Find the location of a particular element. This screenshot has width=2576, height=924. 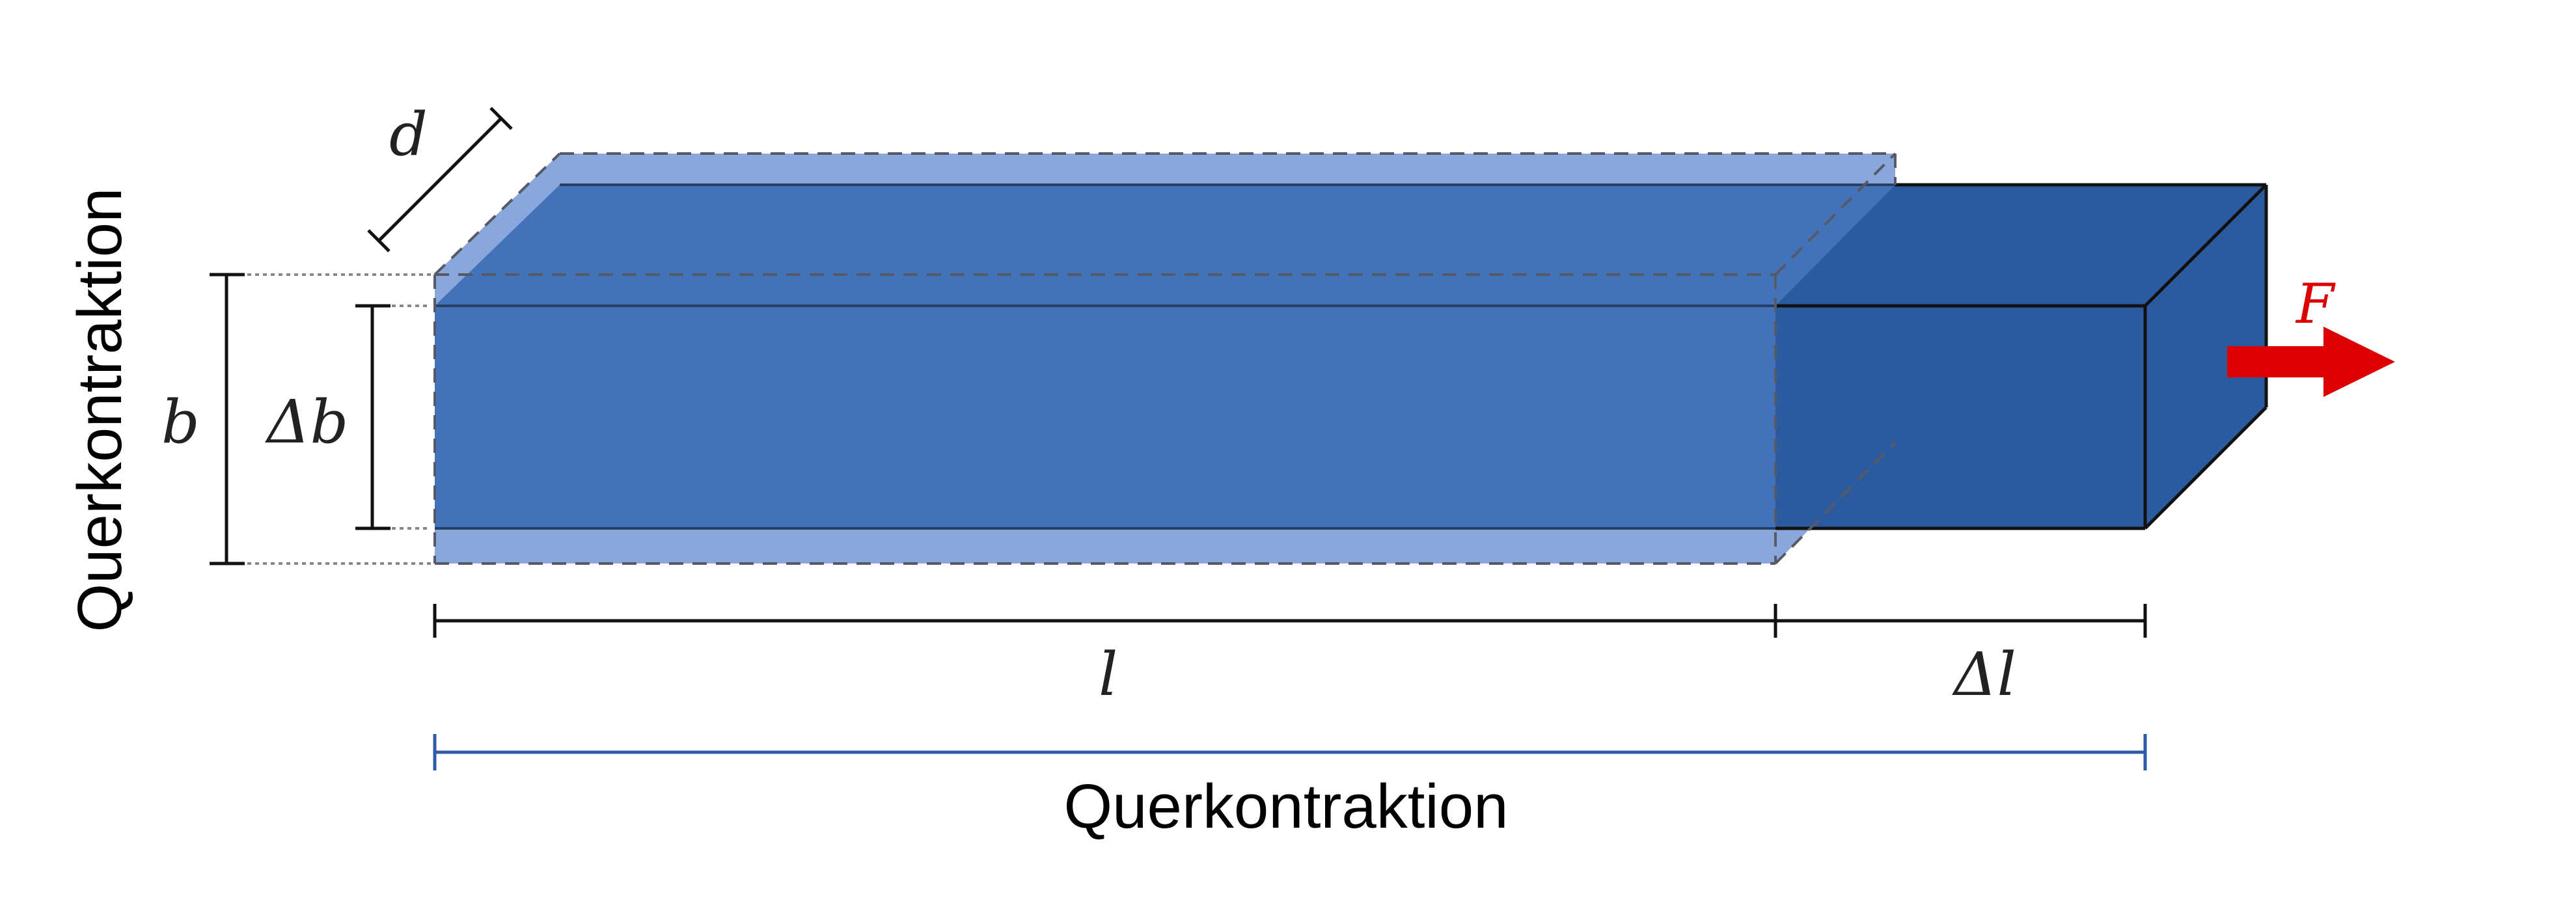

caption-left: Querkontraktion is located at coordinates (100, 410).